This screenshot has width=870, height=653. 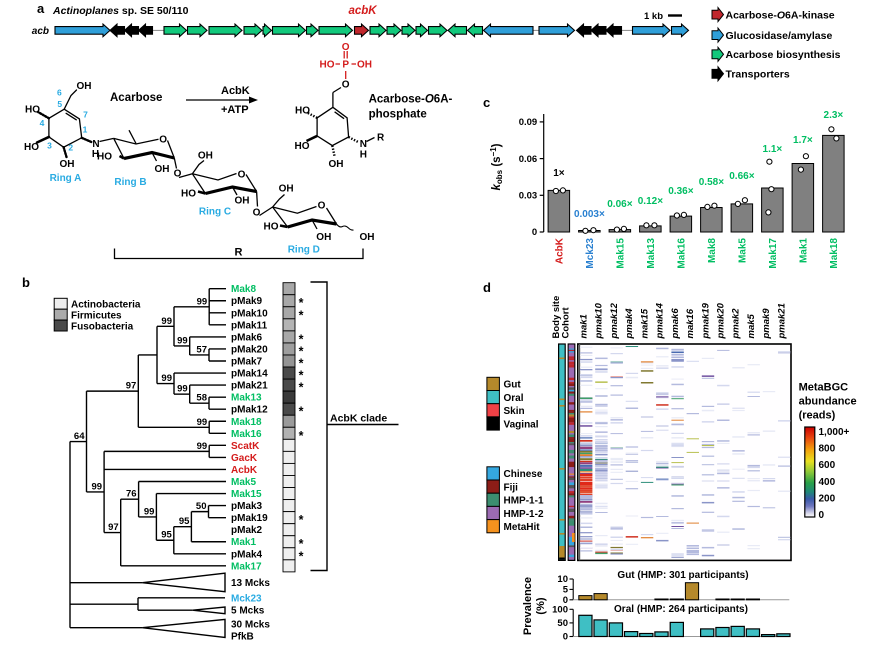 What do you see at coordinates (524, 501) in the screenshot?
I see `svg-text: HMP-1-1` at bounding box center [524, 501].